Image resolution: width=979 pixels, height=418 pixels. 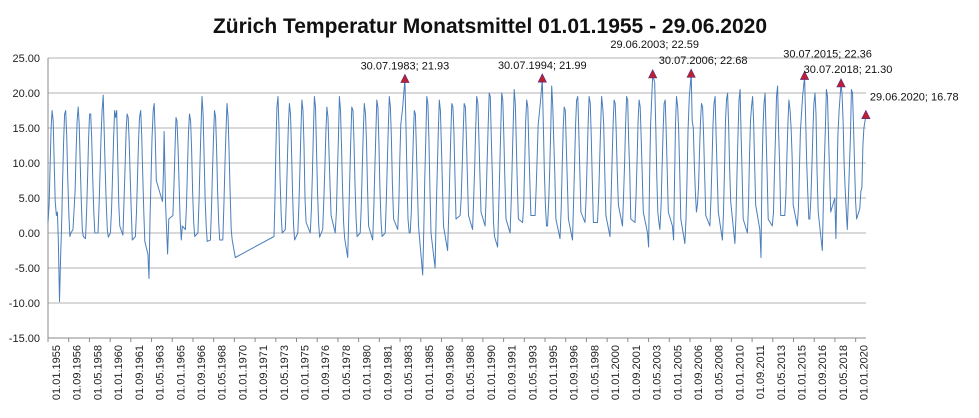 I want to click on x-tick-label: 01.05.1988, so click(x=471, y=372).